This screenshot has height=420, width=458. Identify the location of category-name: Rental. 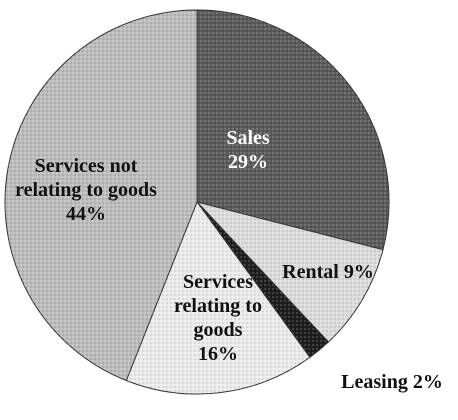
(310, 272).